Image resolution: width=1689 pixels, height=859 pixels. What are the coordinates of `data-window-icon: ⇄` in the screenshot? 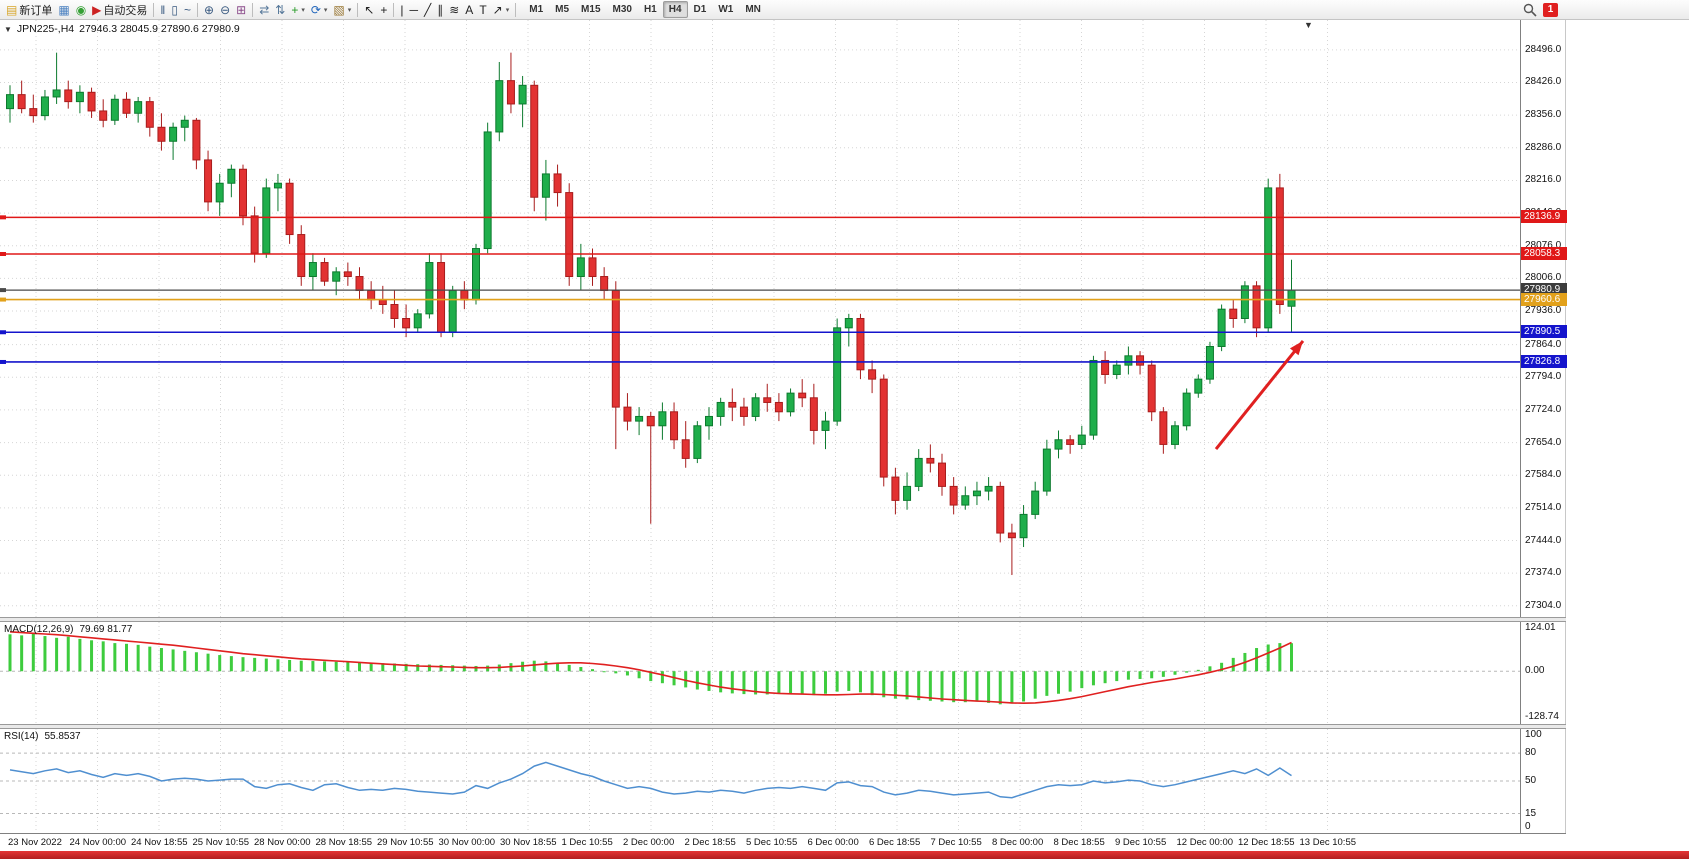 It's located at (264, 10).